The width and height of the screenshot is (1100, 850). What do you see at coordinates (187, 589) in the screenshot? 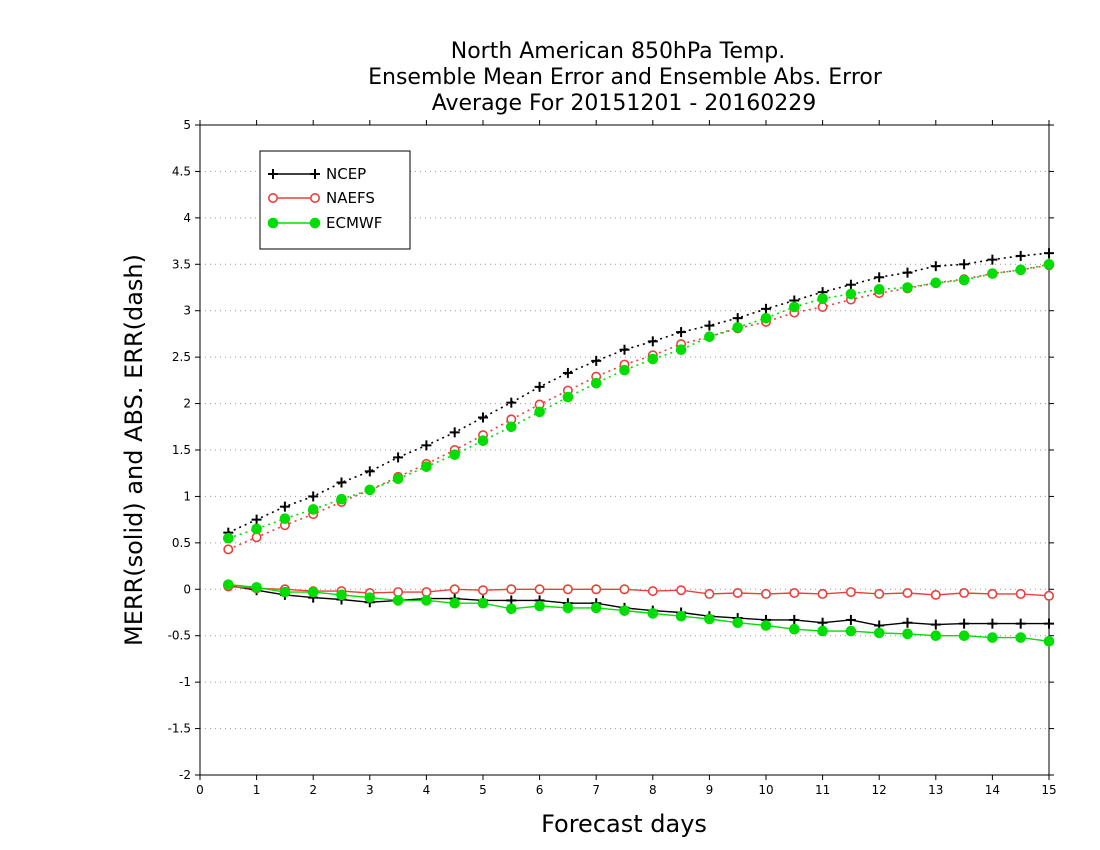
I see `y-tick-label: 0` at bounding box center [187, 589].